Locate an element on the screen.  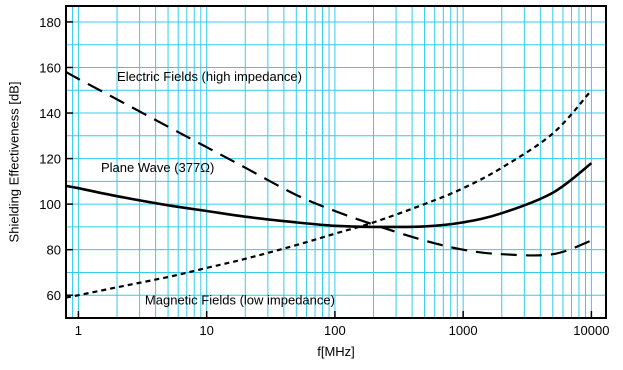
y-axis-label: Shielding Effectiveness [dB] is located at coordinates (13, 162).